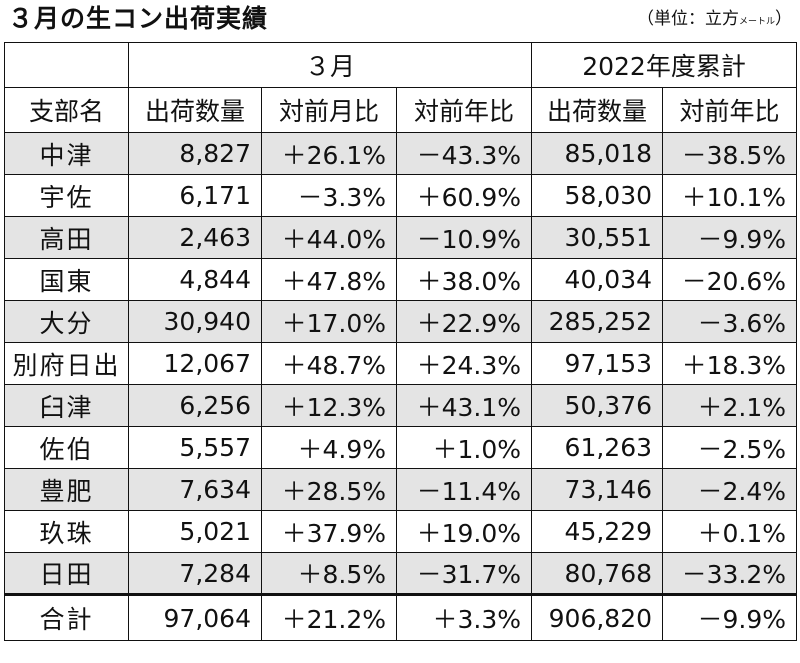  I want to click on branch-cell: 大分, so click(66, 321).